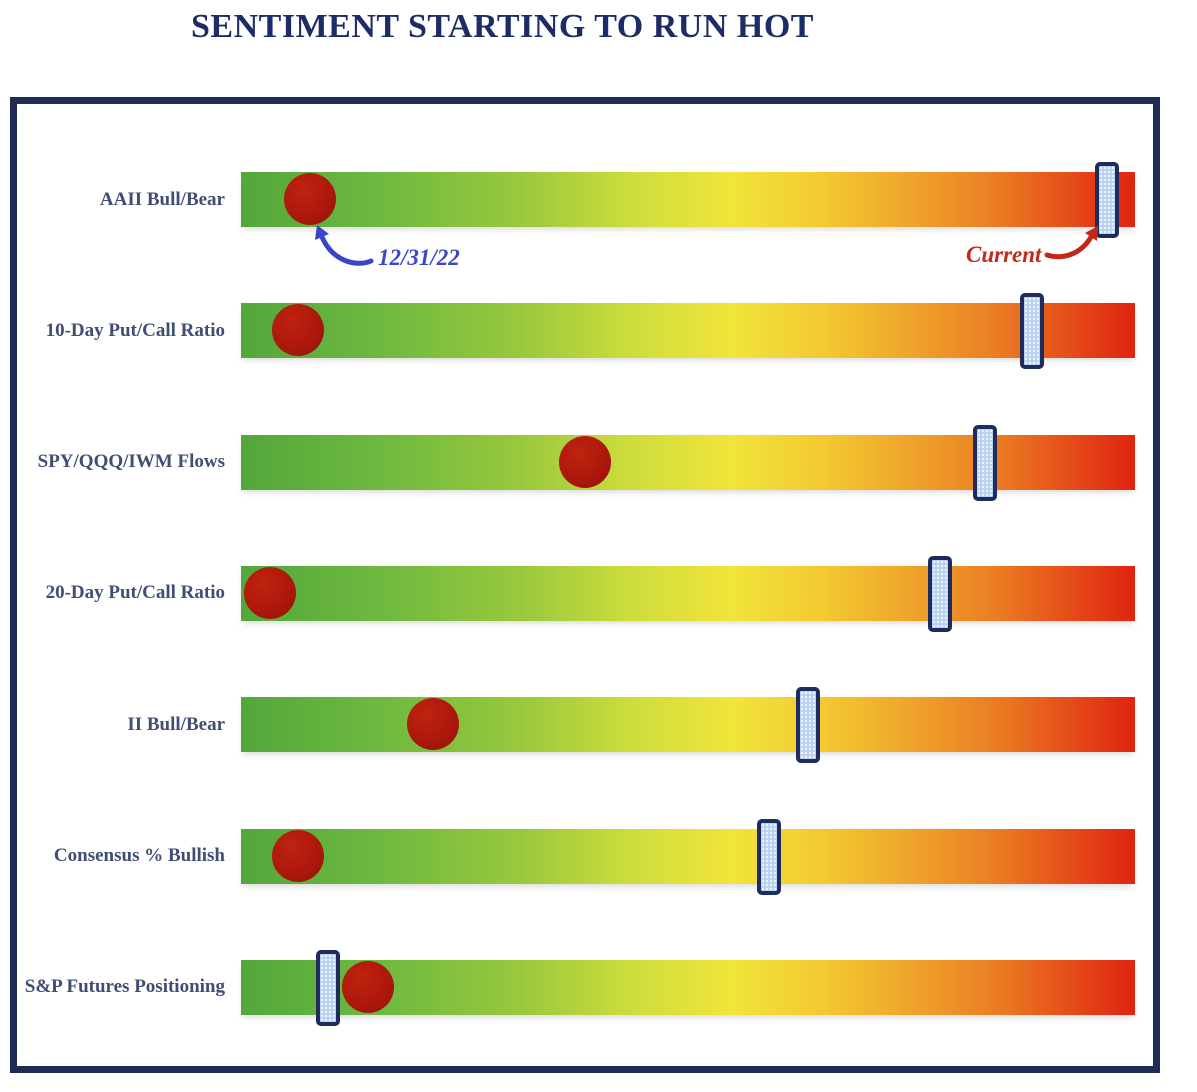 The width and height of the screenshot is (1197, 1092). Describe the element at coordinates (162, 199) in the screenshot. I see `indicator-label: AAII Bull/Bear` at that location.